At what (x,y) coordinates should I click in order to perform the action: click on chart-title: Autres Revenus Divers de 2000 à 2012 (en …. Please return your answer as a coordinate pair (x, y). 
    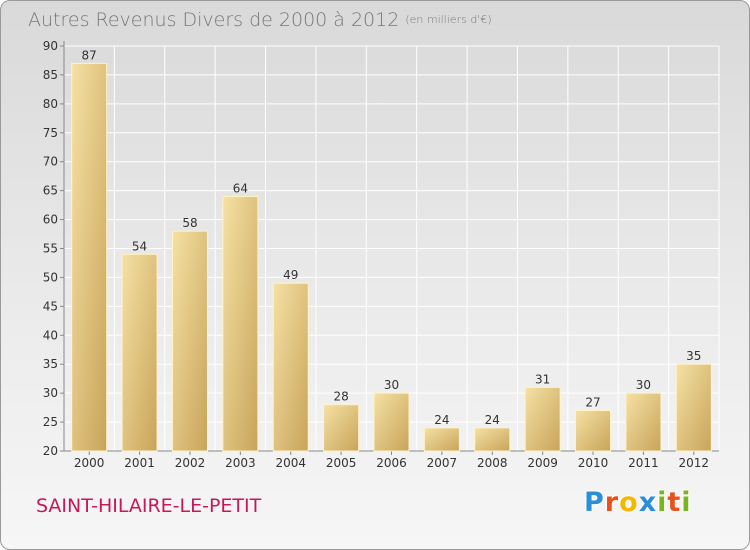
    Looking at the image, I should click on (260, 20).